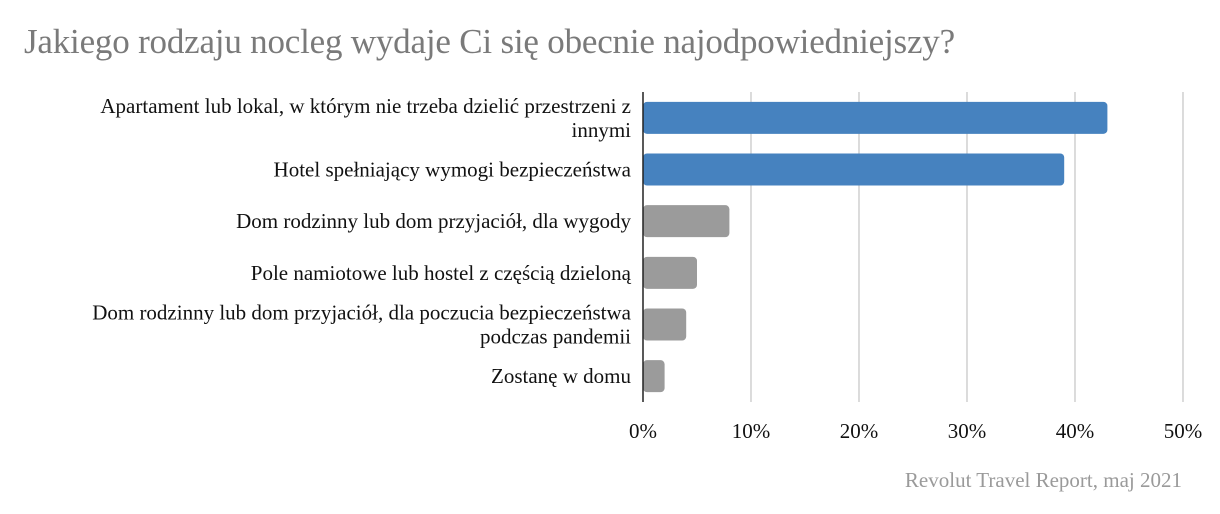 The width and height of the screenshot is (1220, 514). What do you see at coordinates (555, 337) in the screenshot?
I see `category-label-line: podczas pandemii` at bounding box center [555, 337].